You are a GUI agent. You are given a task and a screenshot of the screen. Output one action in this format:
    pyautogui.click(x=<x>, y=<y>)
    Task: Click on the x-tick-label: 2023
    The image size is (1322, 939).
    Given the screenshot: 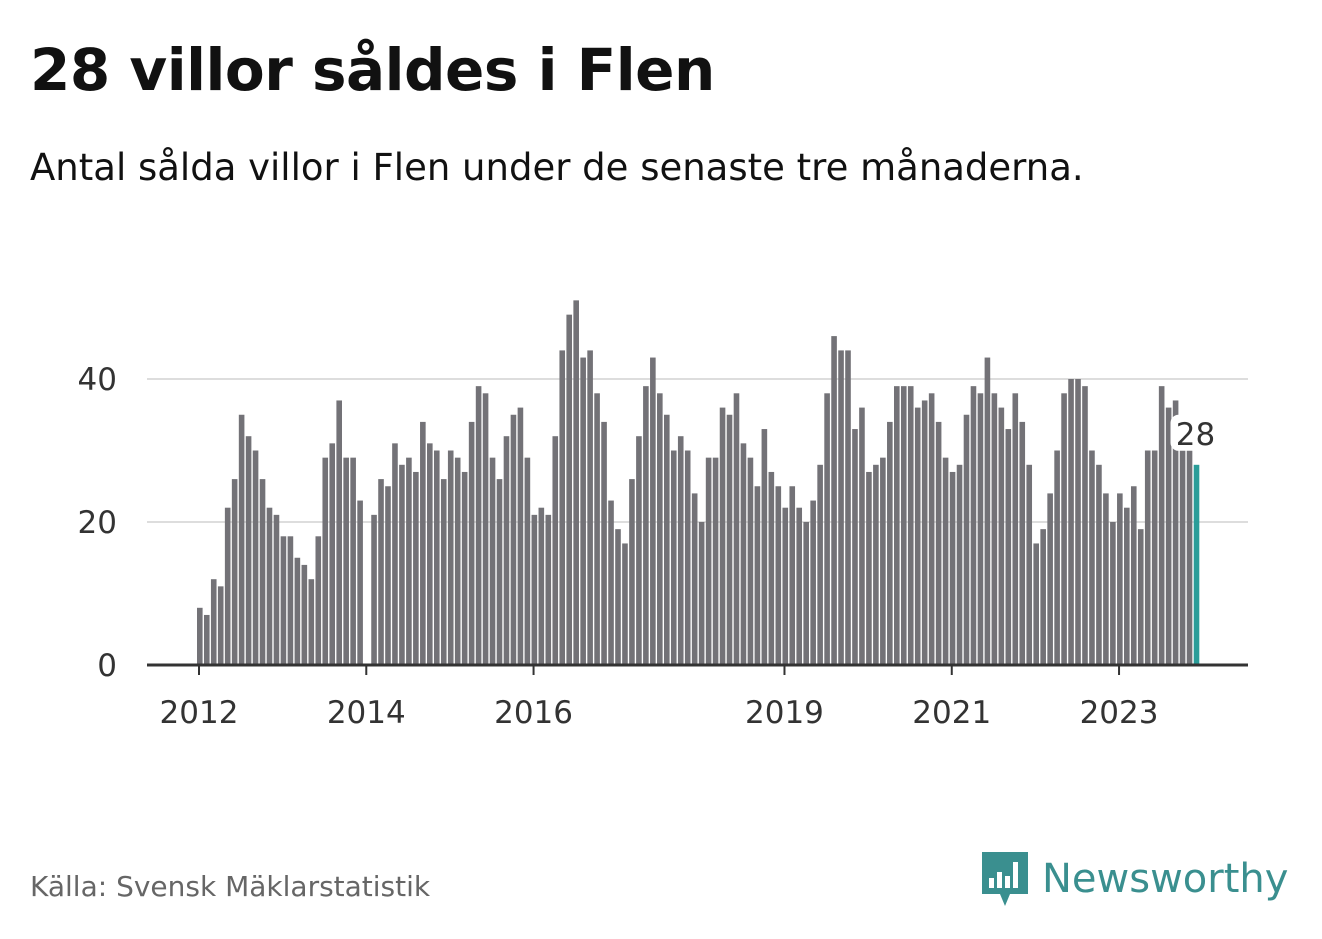 What is the action you would take?
    pyautogui.click(x=1119, y=713)
    